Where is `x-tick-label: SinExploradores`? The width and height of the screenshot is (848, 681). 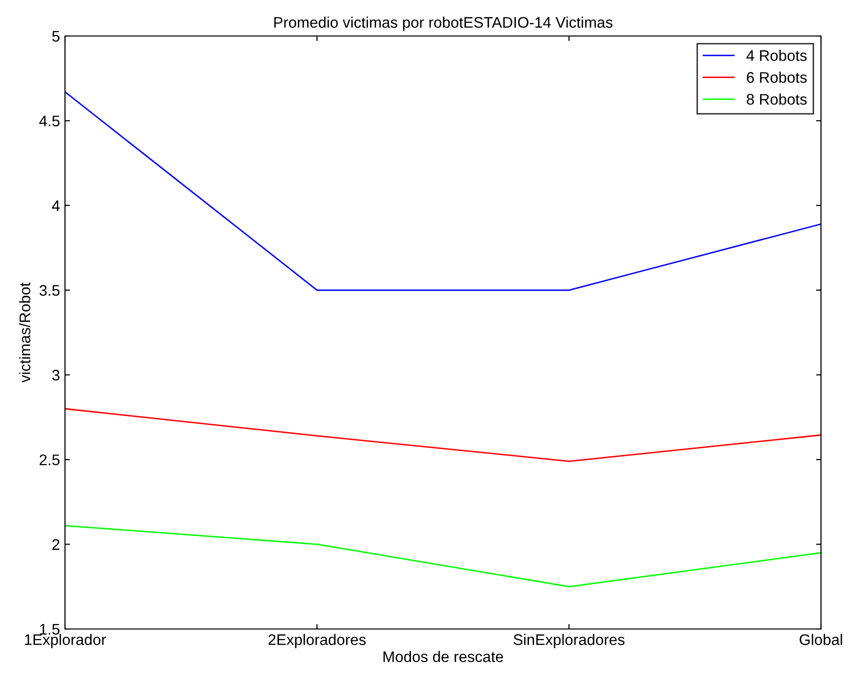
x-tick-label: SinExploradores is located at coordinates (569, 641).